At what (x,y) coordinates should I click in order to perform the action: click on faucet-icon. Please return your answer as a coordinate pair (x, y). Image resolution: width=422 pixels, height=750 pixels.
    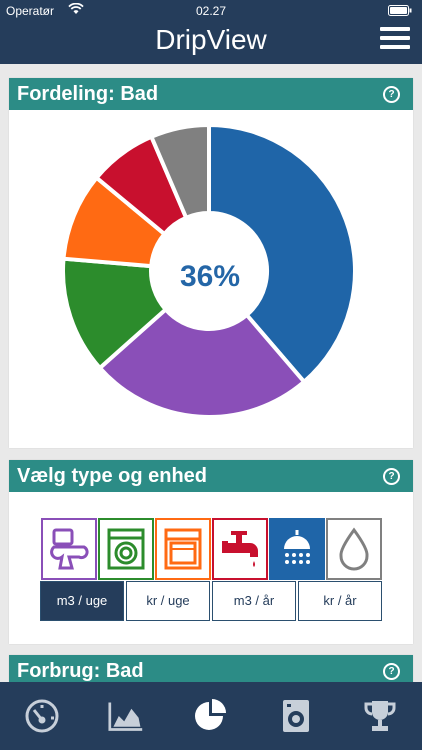
    Looking at the image, I should click on (240, 549).